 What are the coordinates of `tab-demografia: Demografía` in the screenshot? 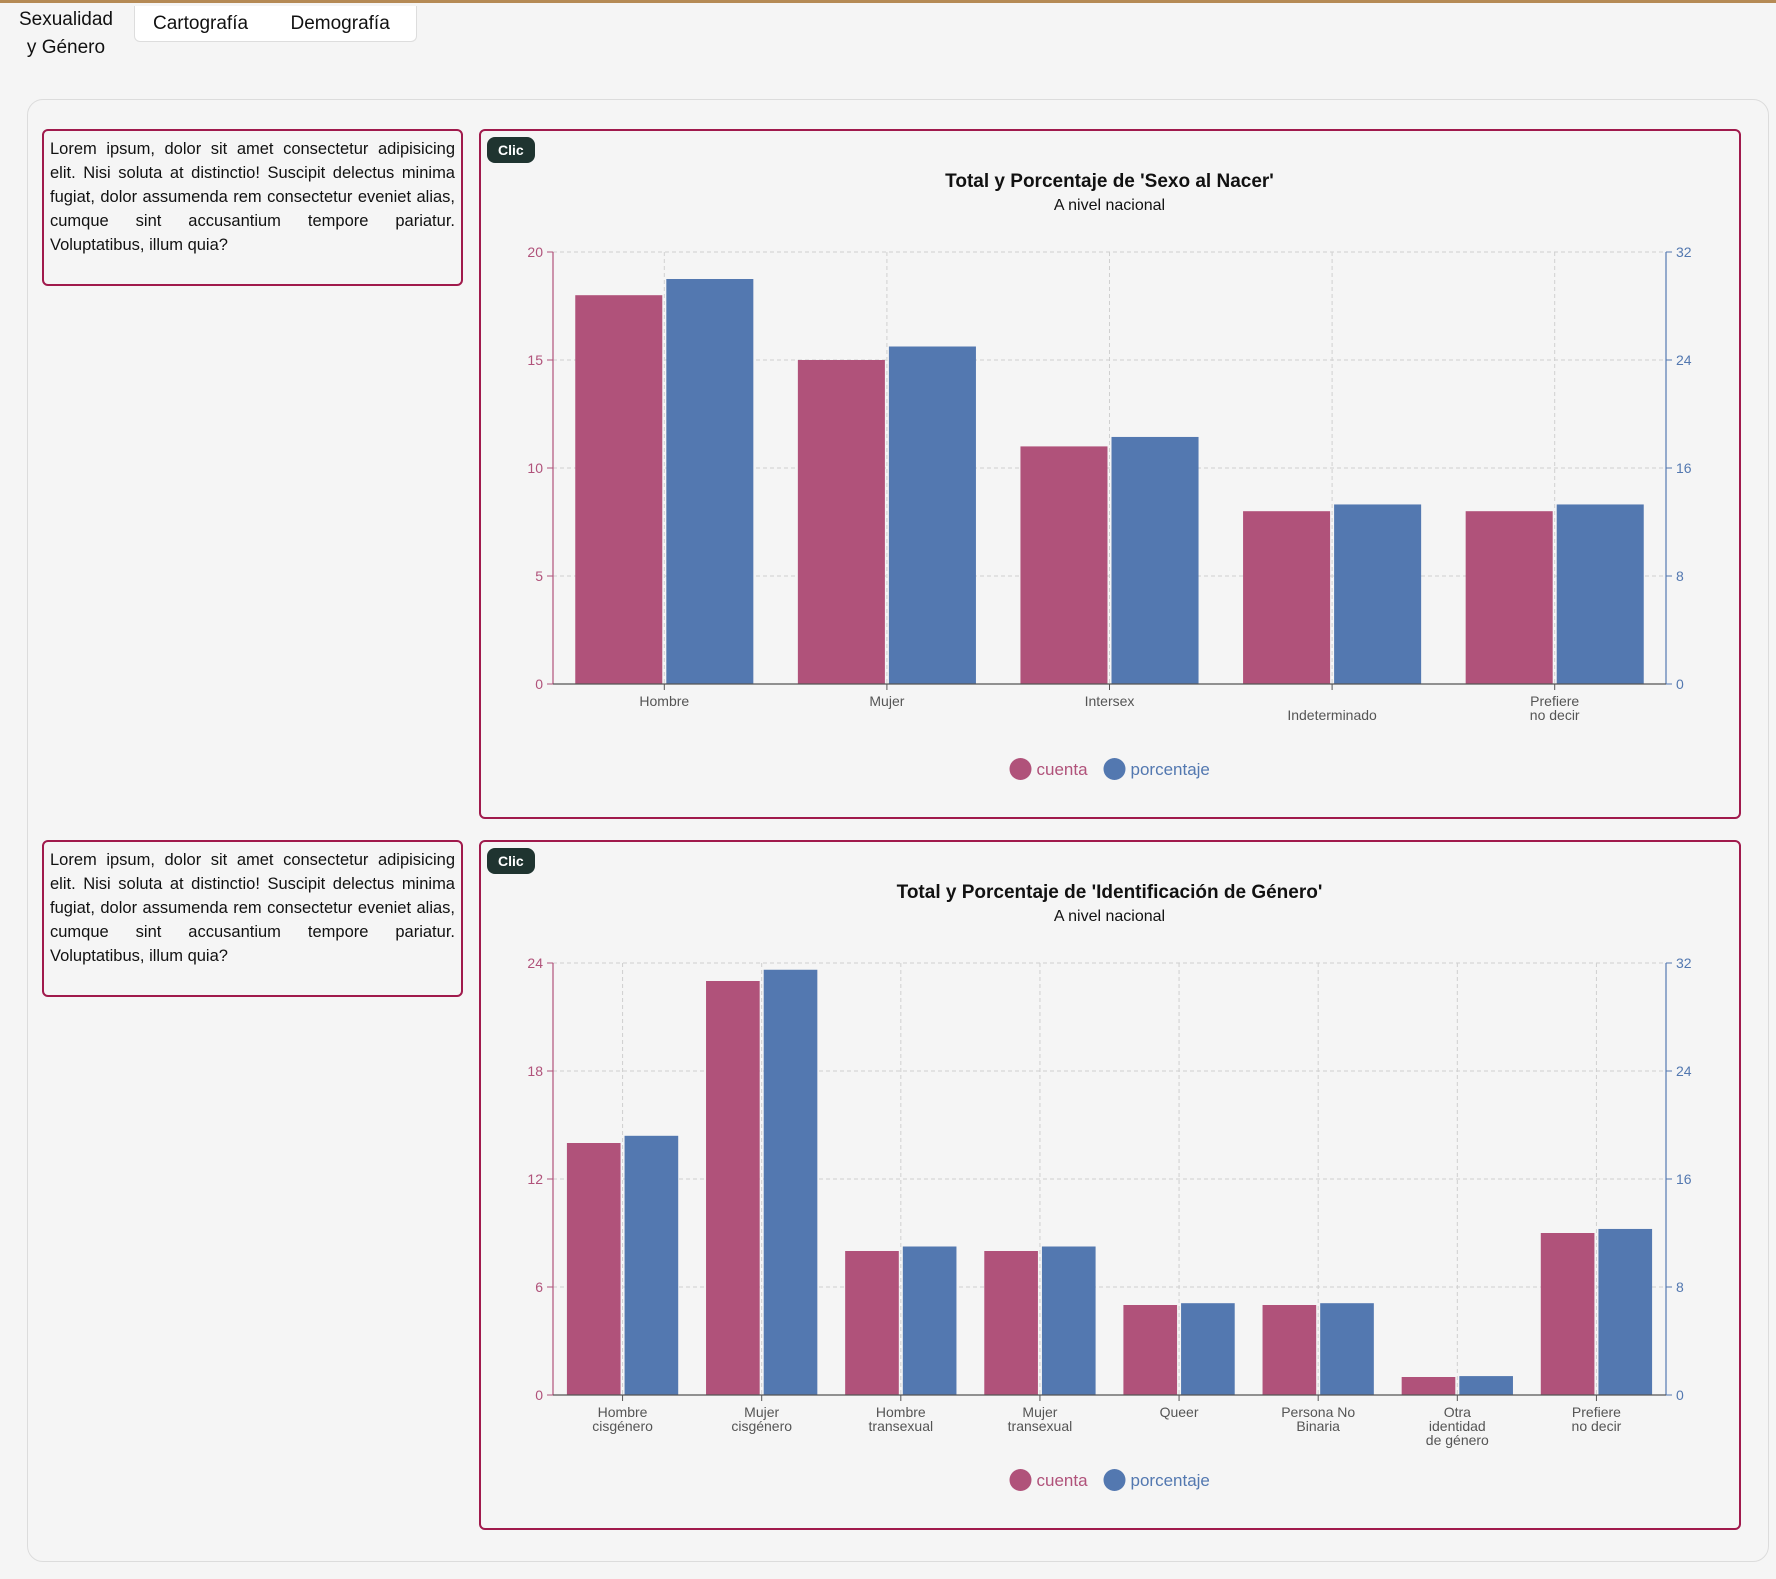 It's located at (340, 23).